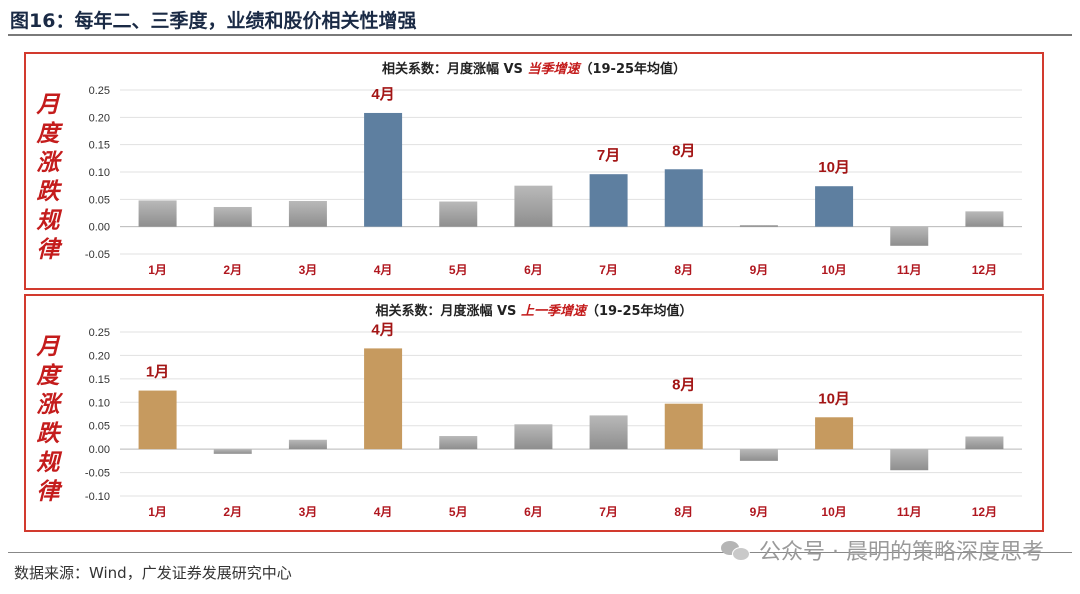 Image resolution: width=1080 pixels, height=594 pixels. What do you see at coordinates (383, 270) in the screenshot?
I see `x-tick-label: 4月` at bounding box center [383, 270].